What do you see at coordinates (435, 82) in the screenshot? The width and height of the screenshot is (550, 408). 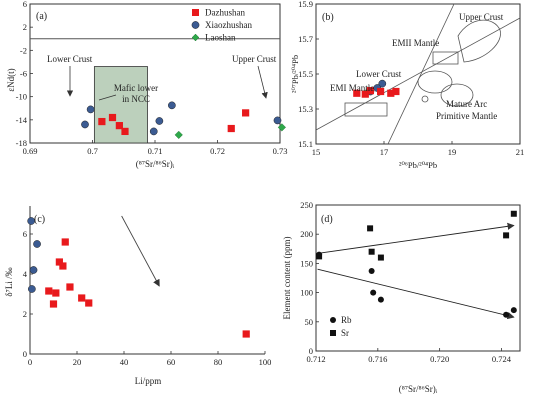 I see `lower-crust-field` at bounding box center [435, 82].